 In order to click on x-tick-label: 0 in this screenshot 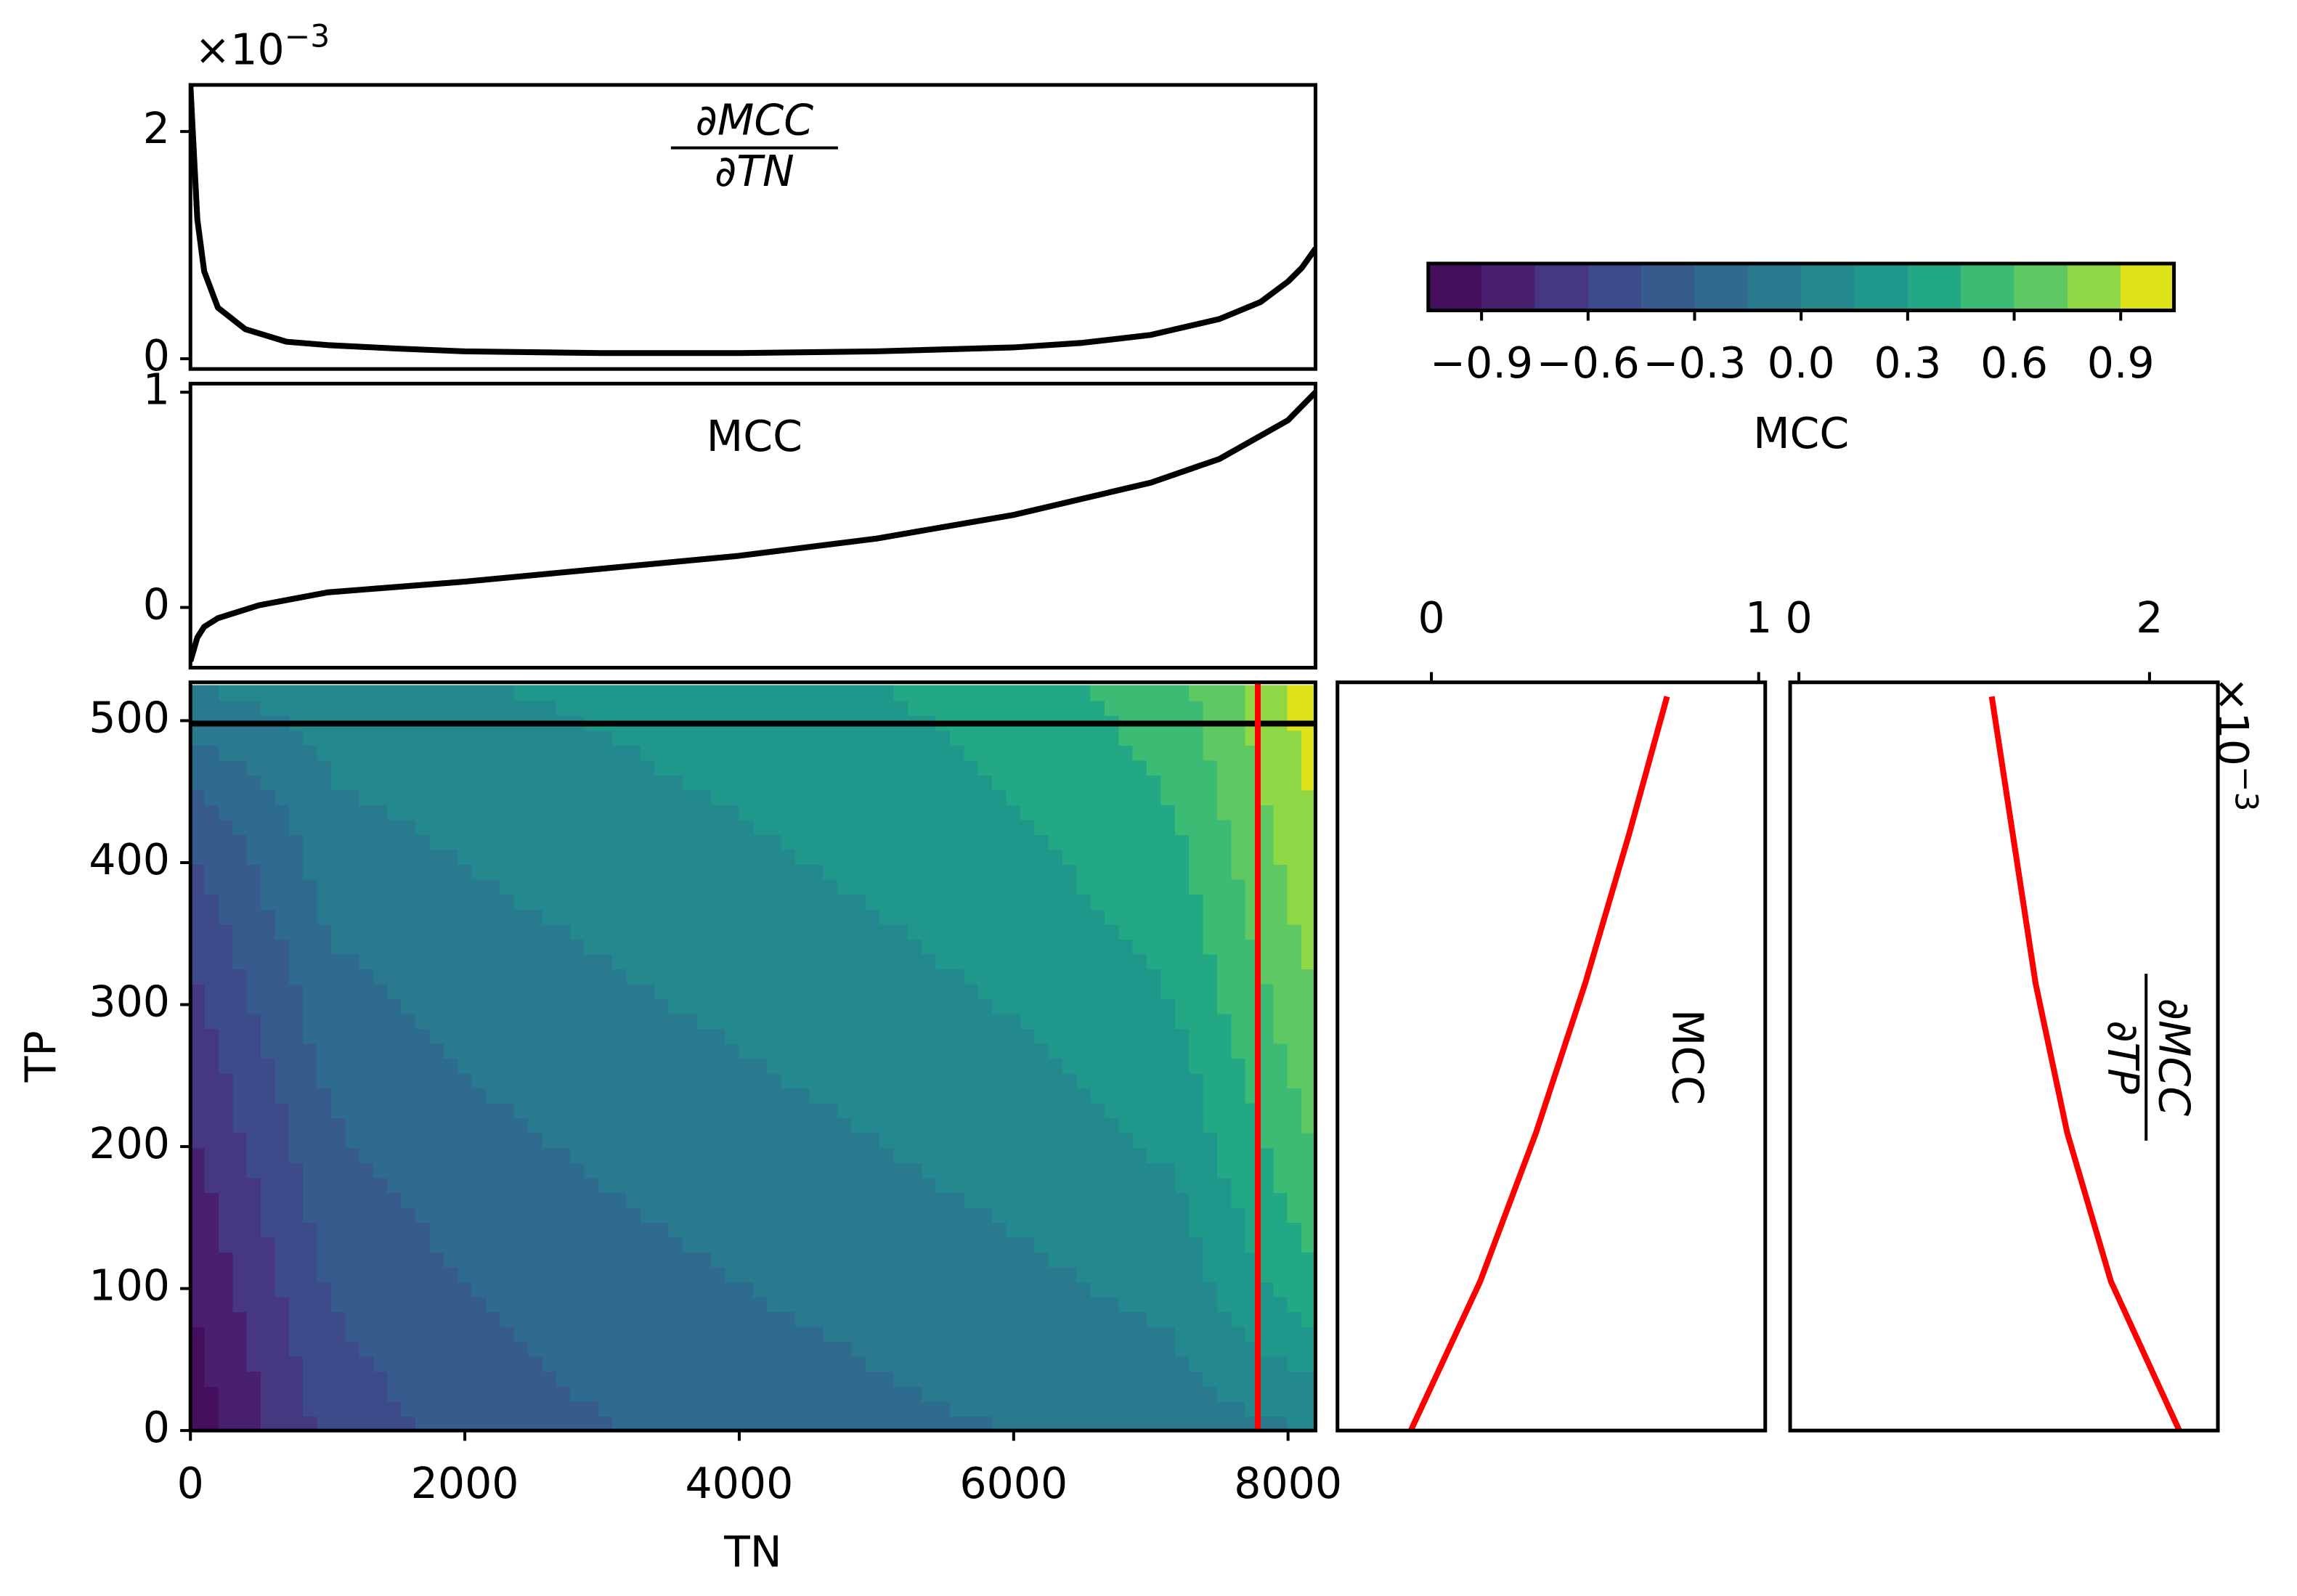, I will do `click(190, 1483)`.